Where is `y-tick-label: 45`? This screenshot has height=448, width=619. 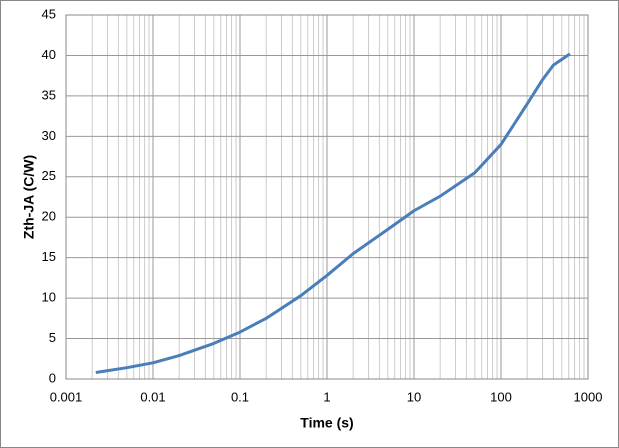 y-tick-label: 45 is located at coordinates (49, 13).